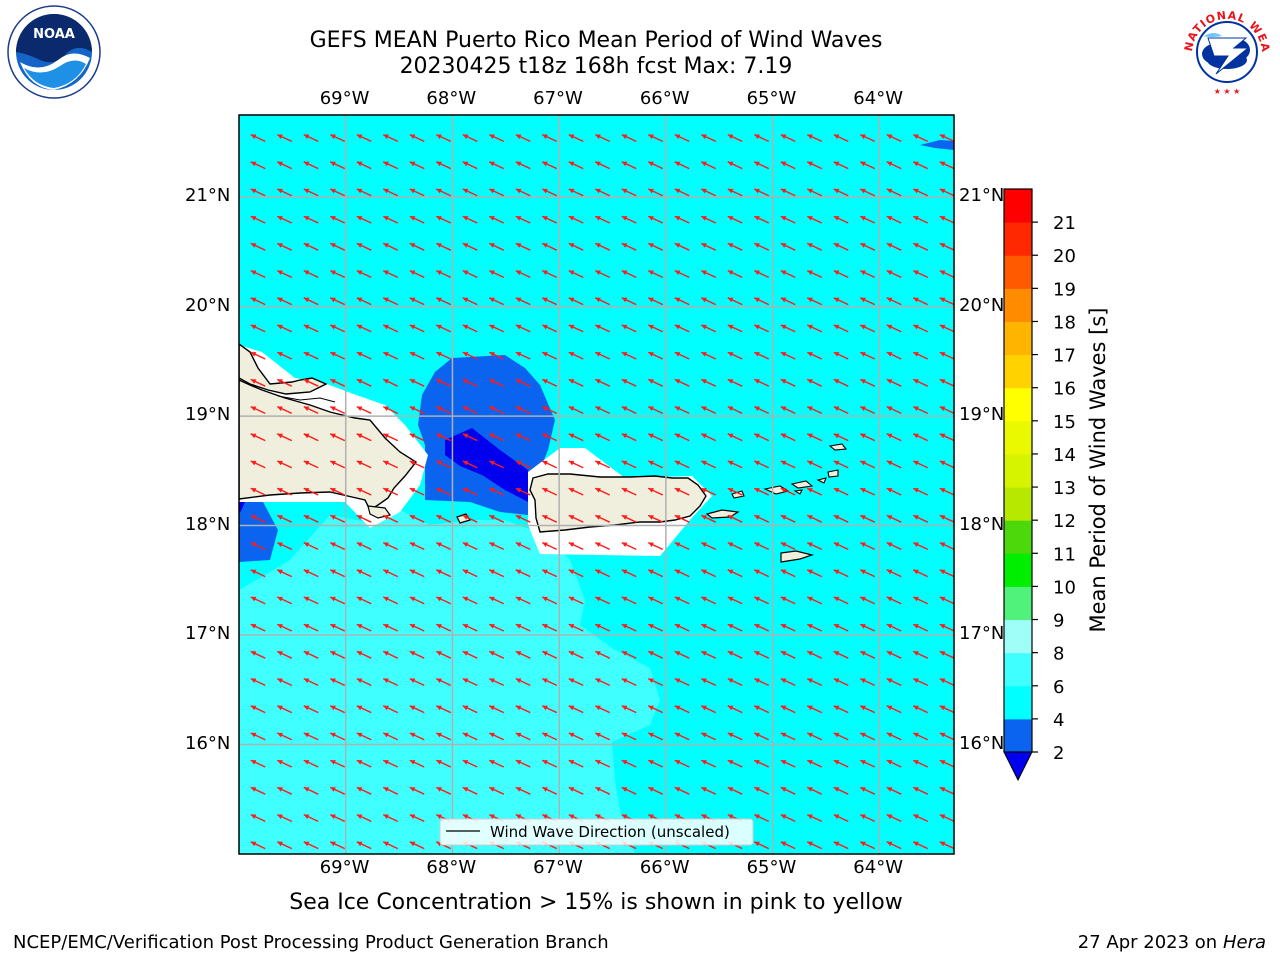  Describe the element at coordinates (664, 98) in the screenshot. I see `lon-label-top: 66°W` at that location.